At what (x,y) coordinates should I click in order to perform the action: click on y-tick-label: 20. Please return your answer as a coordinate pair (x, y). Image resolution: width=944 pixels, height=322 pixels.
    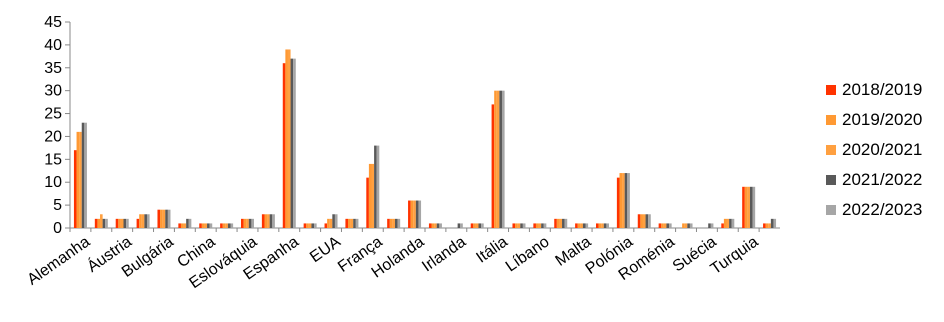
    Looking at the image, I should click on (53, 136).